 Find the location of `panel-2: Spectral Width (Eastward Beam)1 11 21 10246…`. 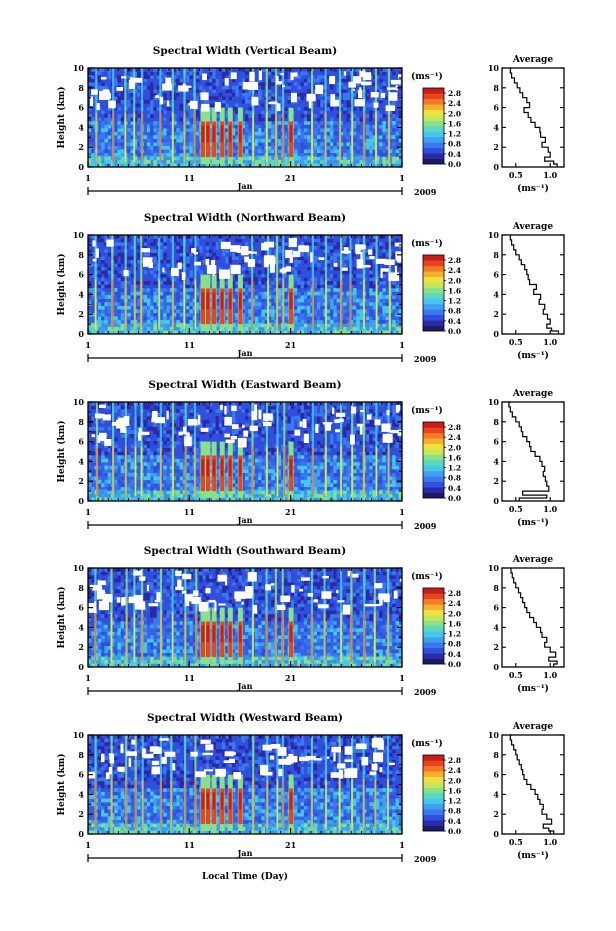

panel-2: Spectral Width (Eastward Beam)1 11 21 10246… is located at coordinates (310, 455).